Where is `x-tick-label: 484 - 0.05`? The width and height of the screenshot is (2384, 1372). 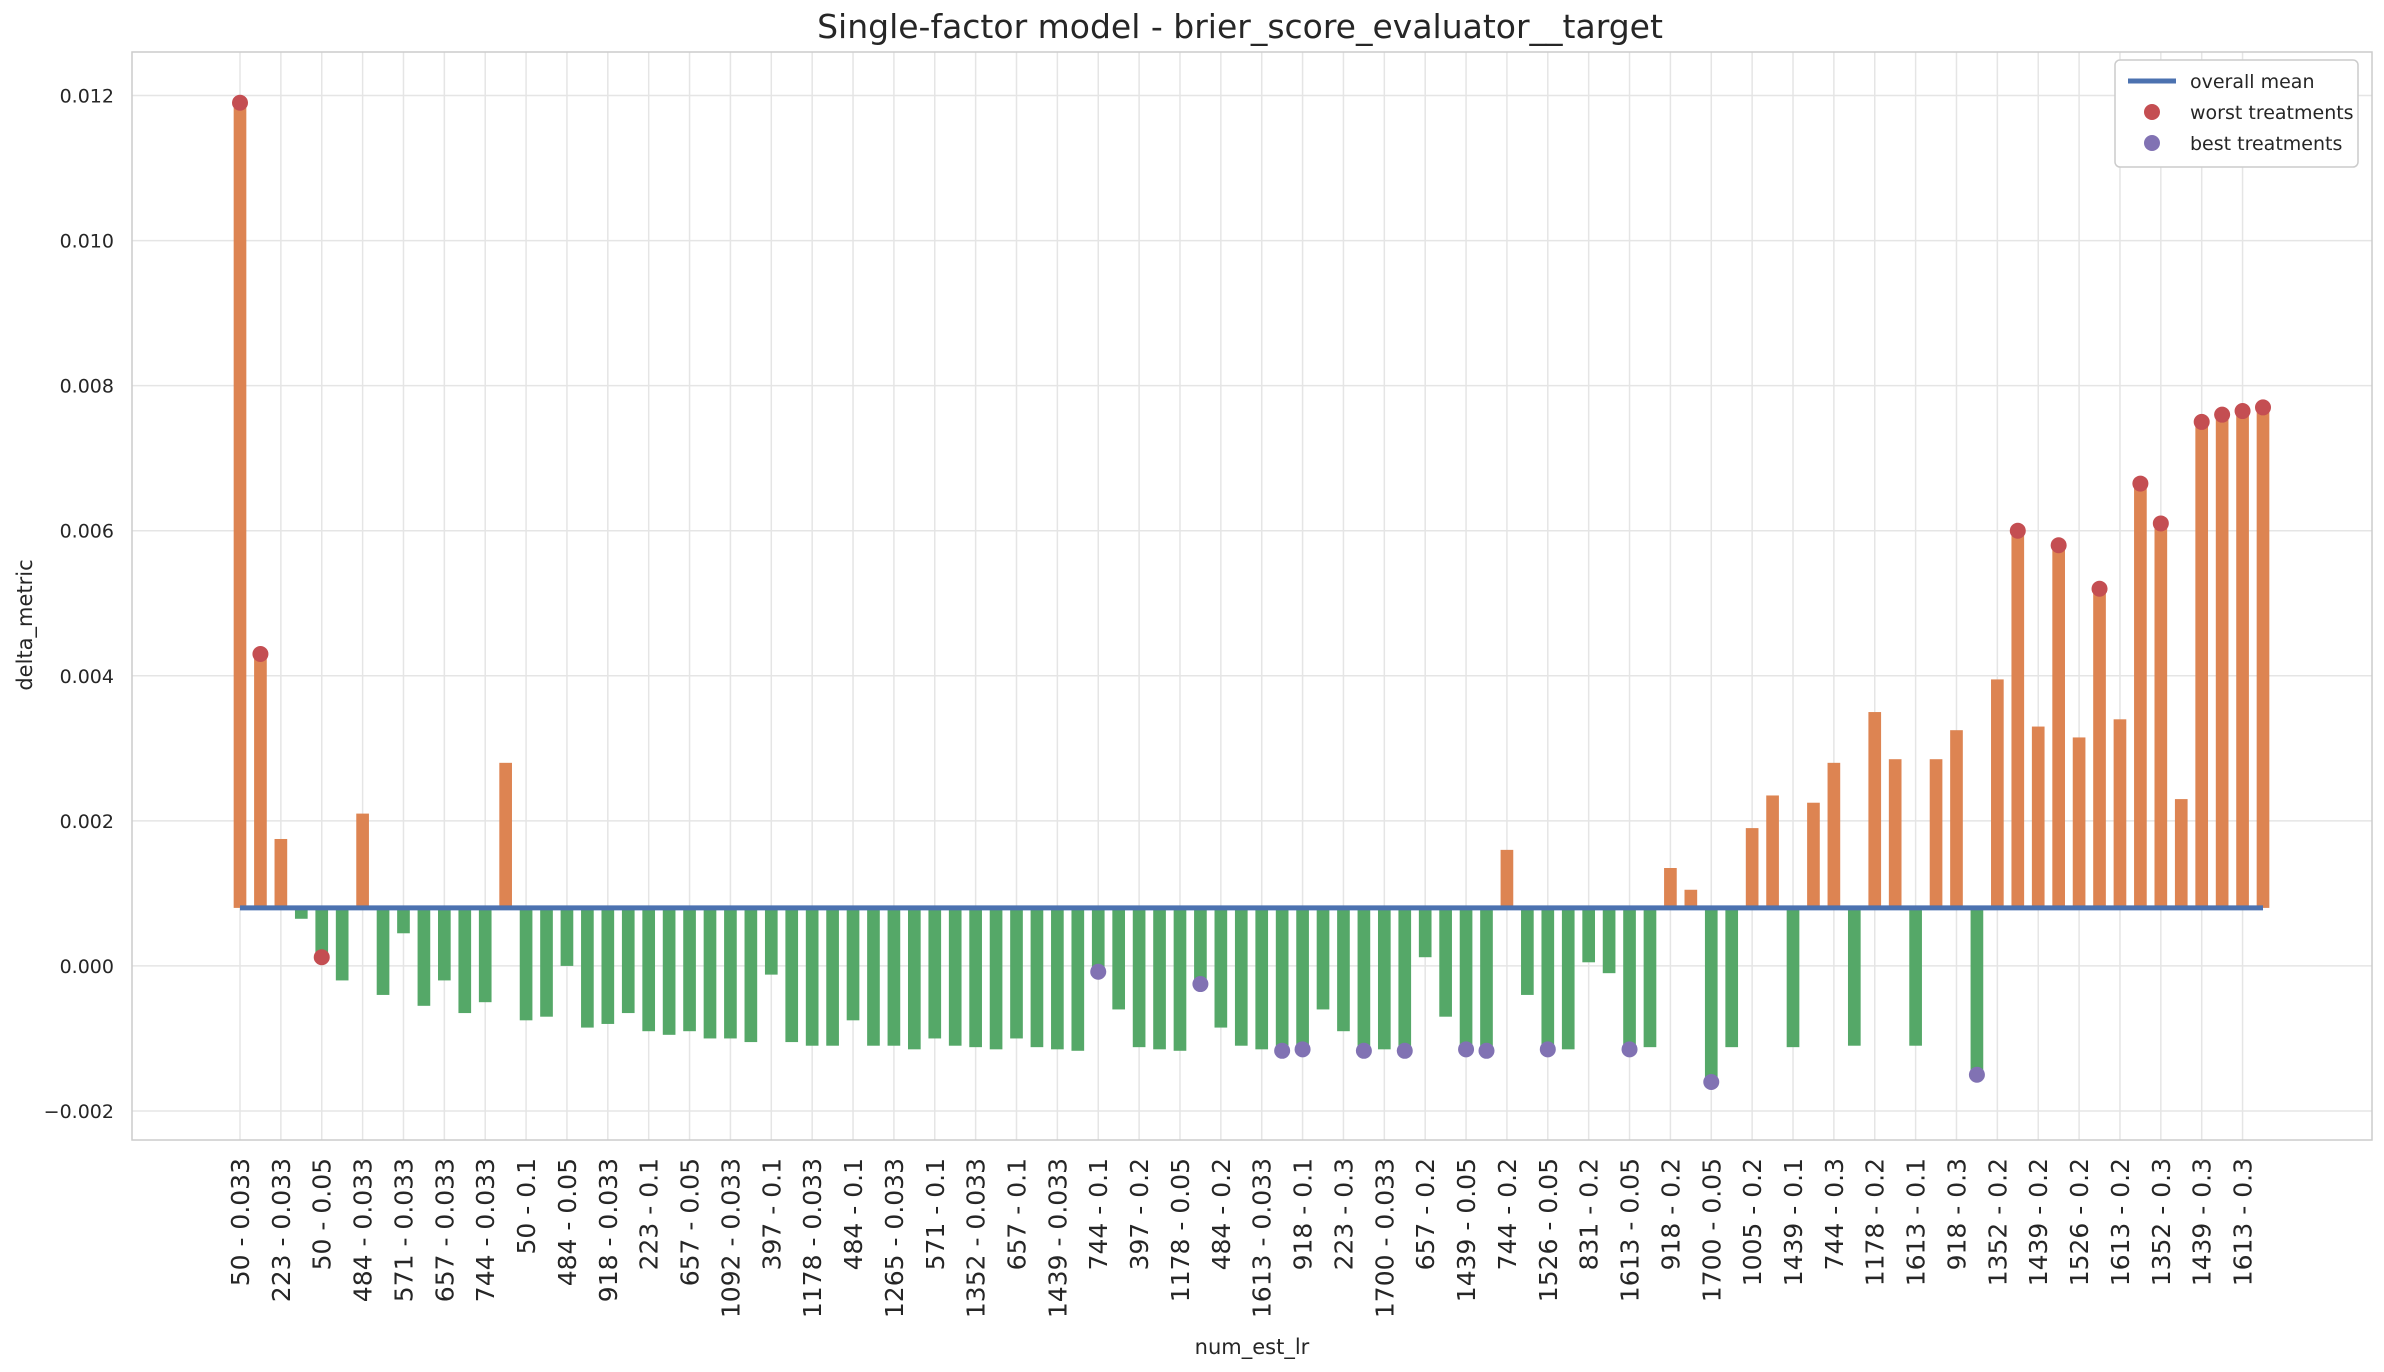
x-tick-label: 484 - 0.05 is located at coordinates (567, 1222).